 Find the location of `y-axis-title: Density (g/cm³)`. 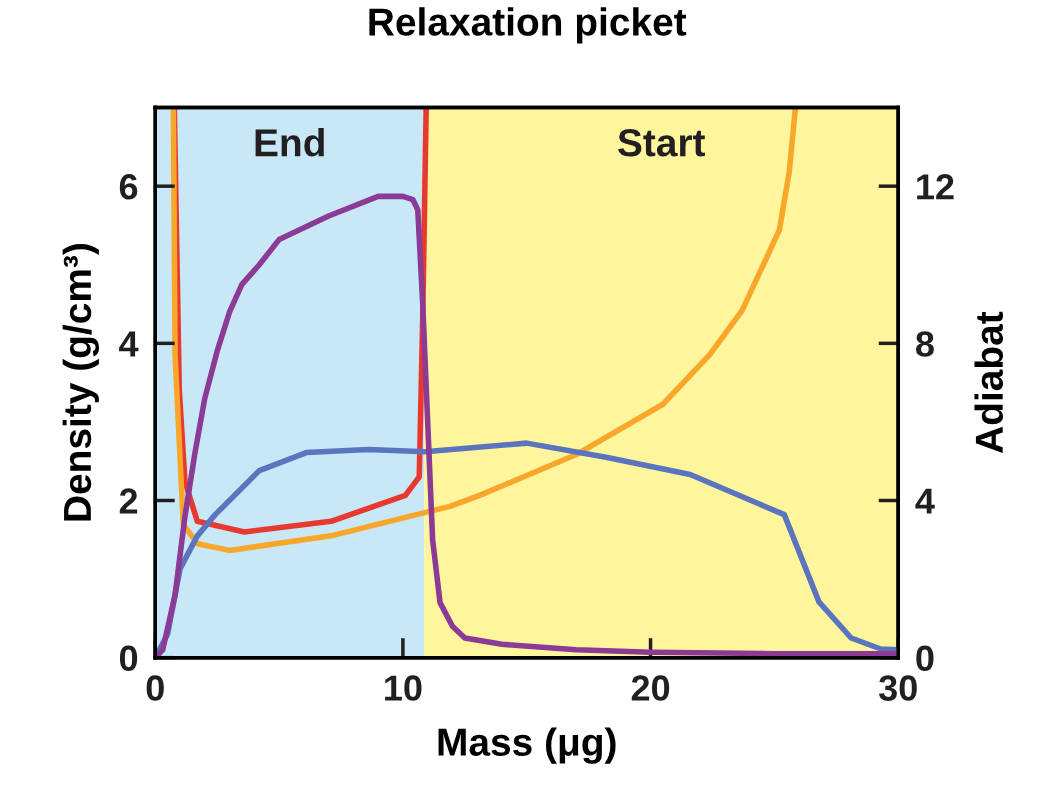

y-axis-title: Density (g/cm³) is located at coordinates (81, 382).